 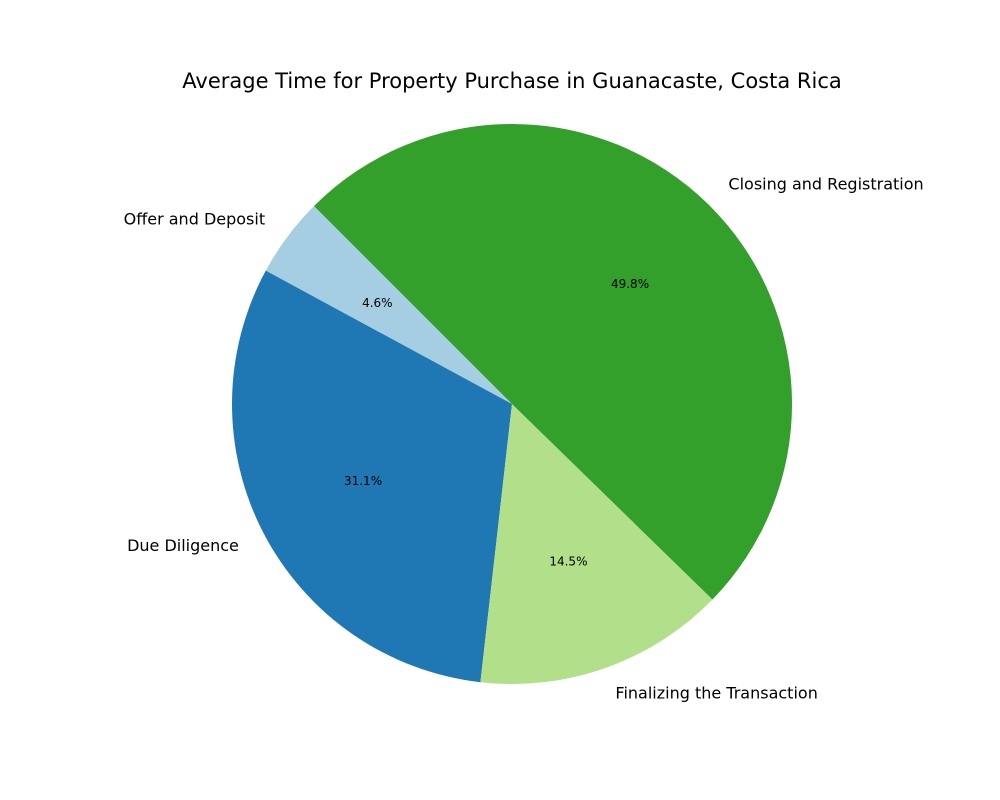 What do you see at coordinates (568, 562) in the screenshot?
I see `slice-percent-finalizing-the-transaction: 14.5%` at bounding box center [568, 562].